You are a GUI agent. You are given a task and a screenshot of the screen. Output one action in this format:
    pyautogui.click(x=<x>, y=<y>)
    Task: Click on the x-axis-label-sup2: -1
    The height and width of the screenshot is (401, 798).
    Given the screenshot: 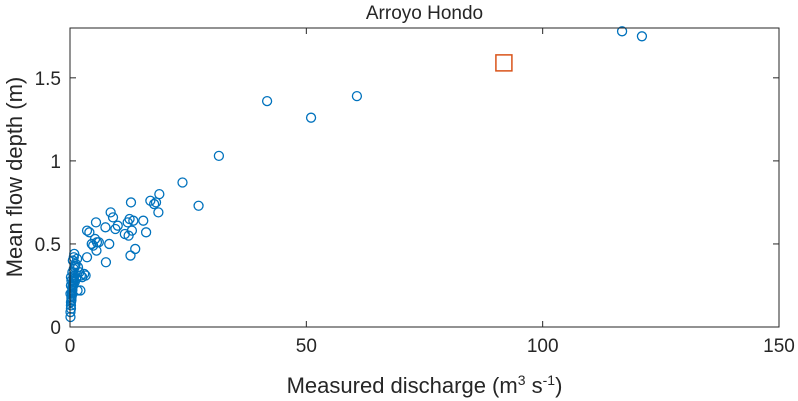 What is the action you would take?
    pyautogui.click(x=549, y=380)
    